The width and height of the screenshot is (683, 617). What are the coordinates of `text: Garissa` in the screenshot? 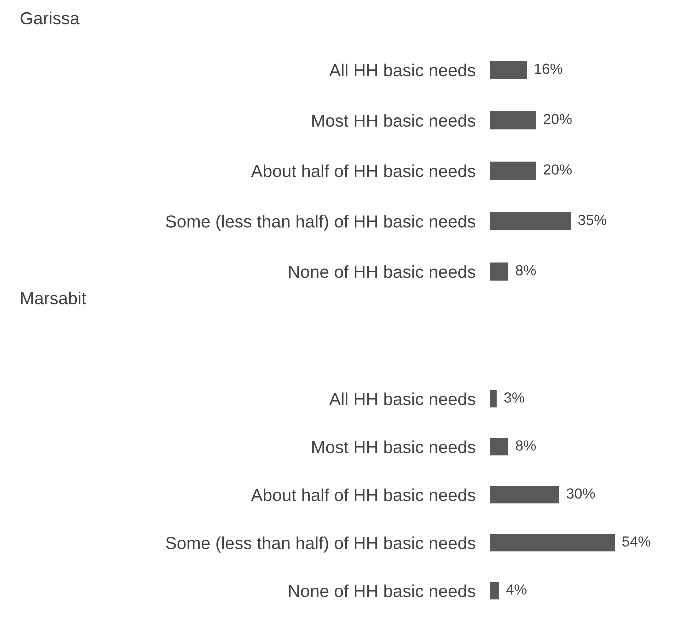 It's located at (50, 18).